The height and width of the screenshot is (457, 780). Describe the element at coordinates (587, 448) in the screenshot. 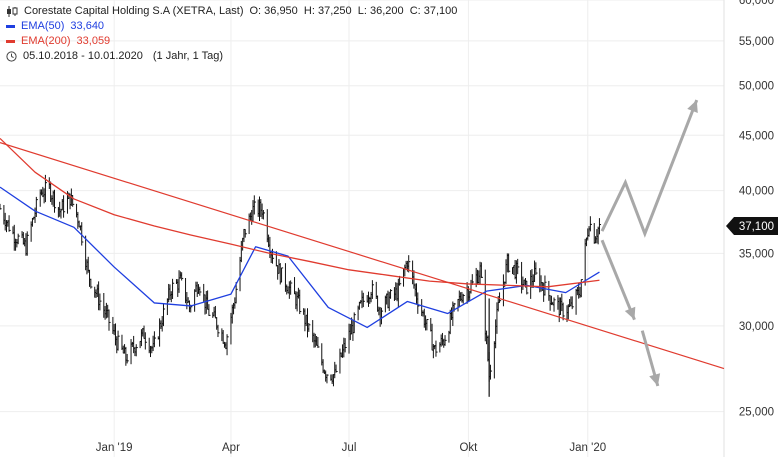

I see `x-tick-label: Jan '20` at that location.